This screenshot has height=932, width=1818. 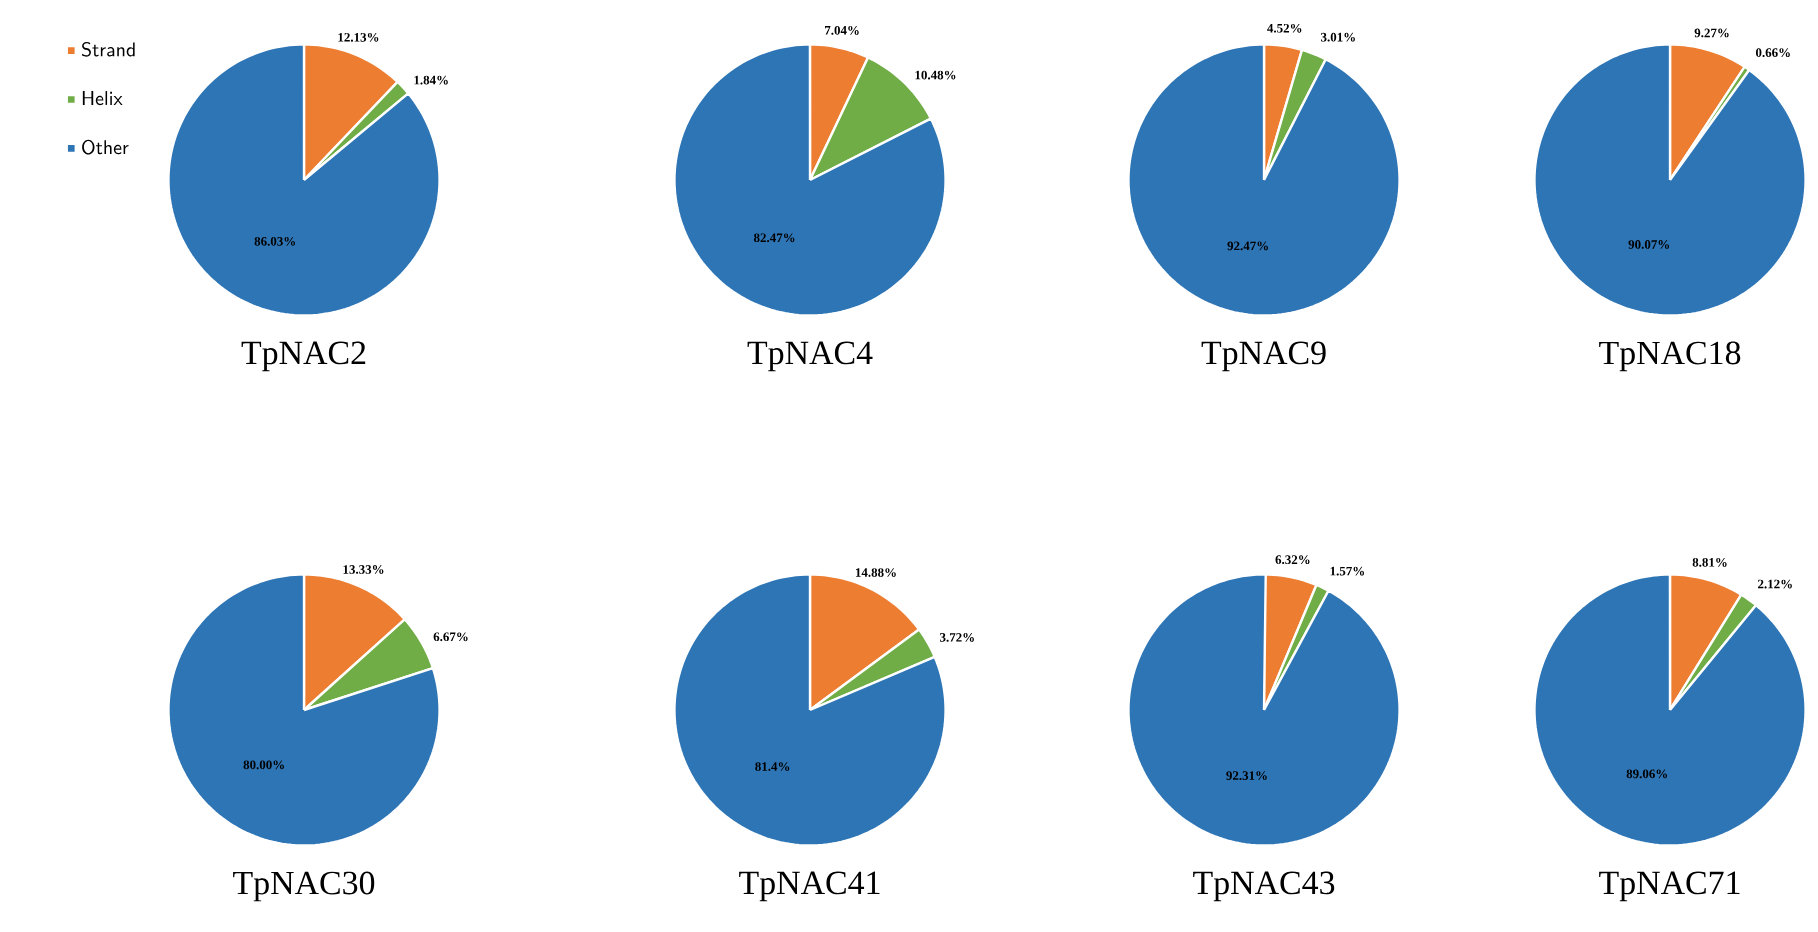 I want to click on legend-label: Strand, so click(x=108, y=49).